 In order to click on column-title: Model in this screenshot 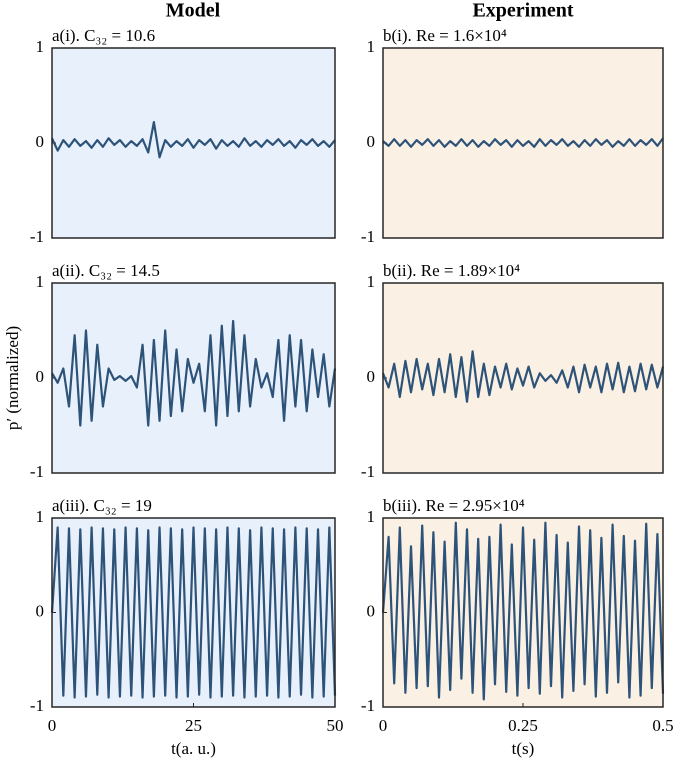, I will do `click(193, 11)`.